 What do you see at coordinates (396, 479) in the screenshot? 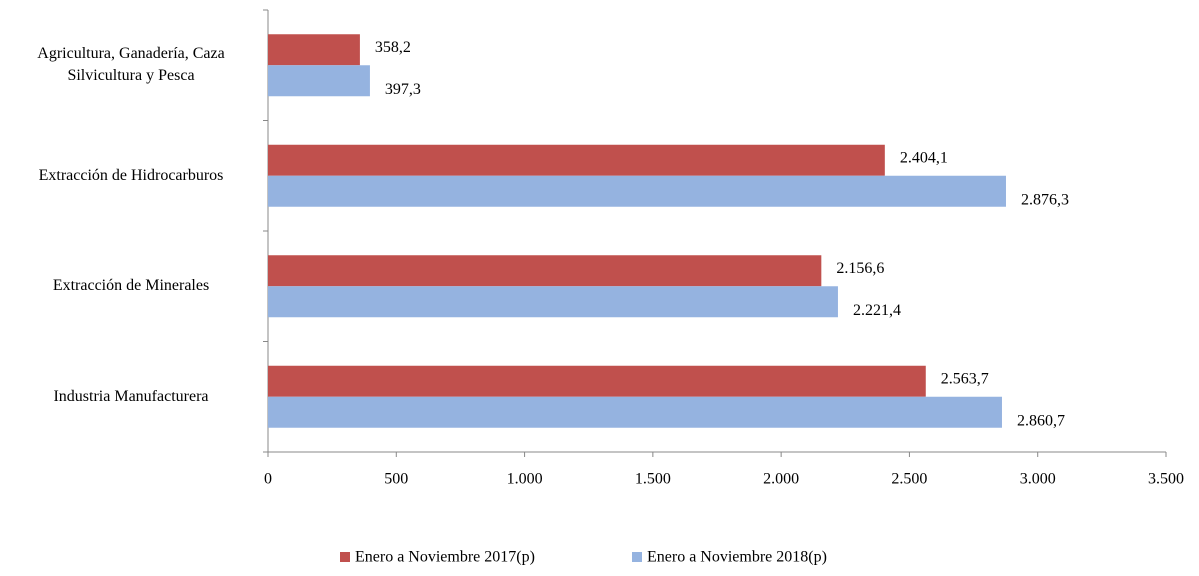
I see `x-tick-label: 500` at bounding box center [396, 479].